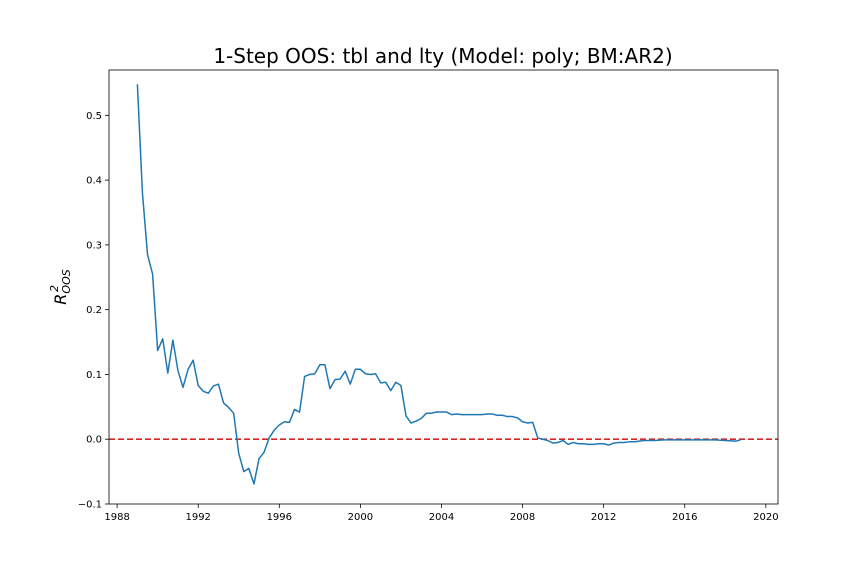 The width and height of the screenshot is (864, 580). I want to click on y-axis-label: ROOS 2, so click(60, 286).